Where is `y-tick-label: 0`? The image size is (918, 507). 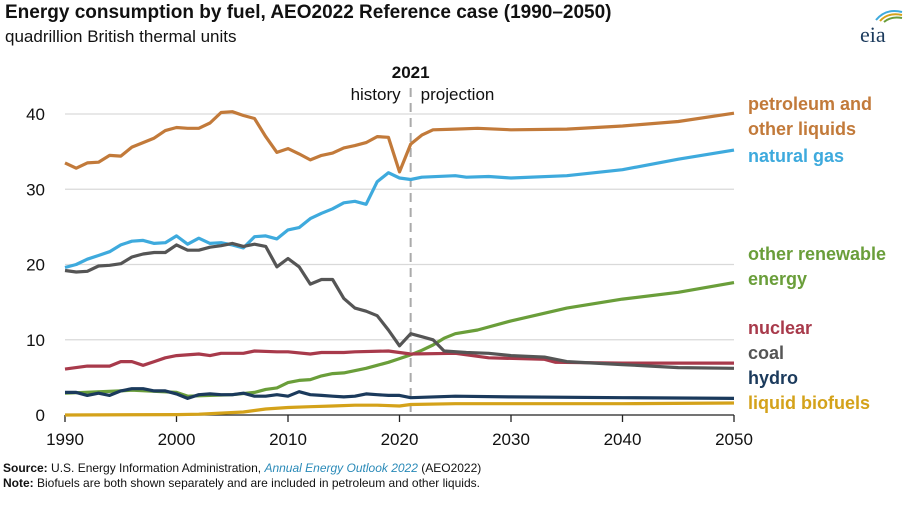 y-tick-label: 0 is located at coordinates (40, 415).